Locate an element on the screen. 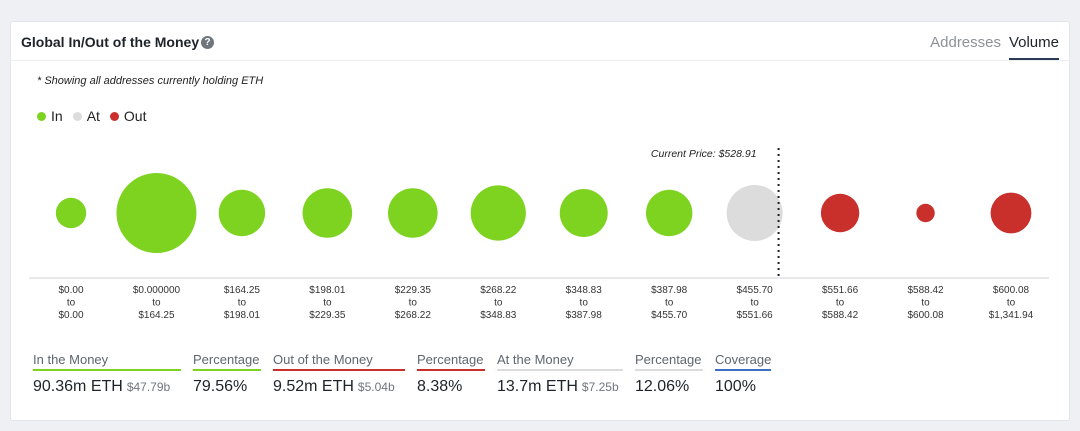 The image size is (1080, 431). stat-in-the-money: In the Money 90.36m ETH $47.79b is located at coordinates (107, 374).